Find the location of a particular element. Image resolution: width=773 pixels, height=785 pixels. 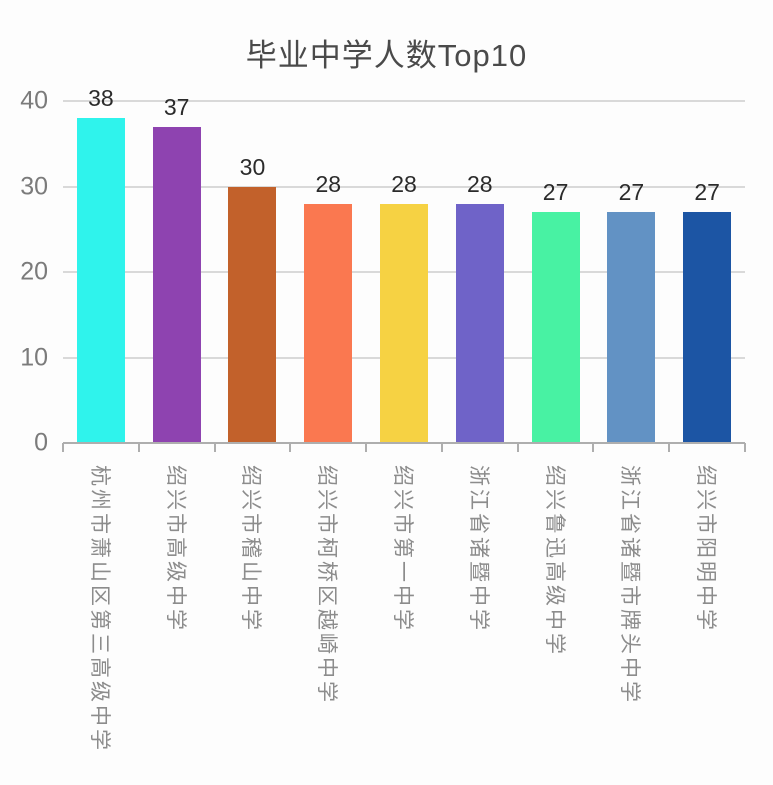

x-label-cell: 浙江省诸暨市牌头中学 is located at coordinates (631, 618).